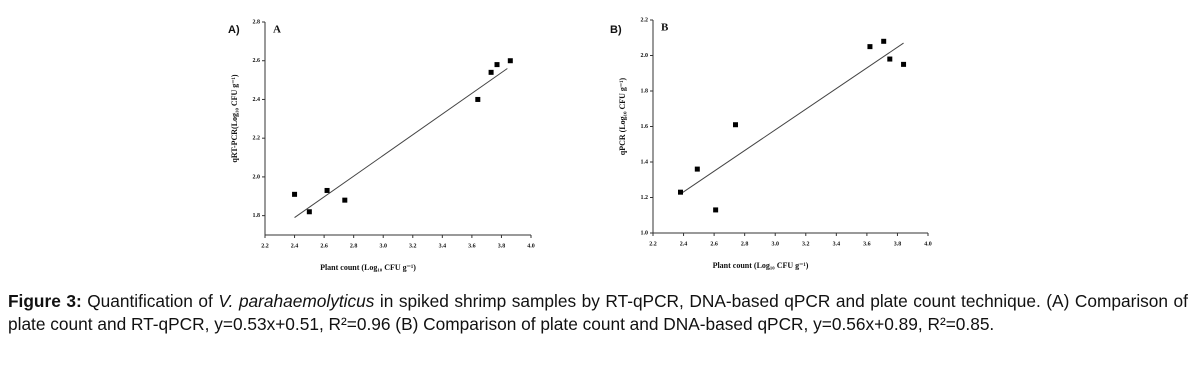 This screenshot has width=1199, height=373. I want to click on caption-text: Quantification of, so click(150, 301).